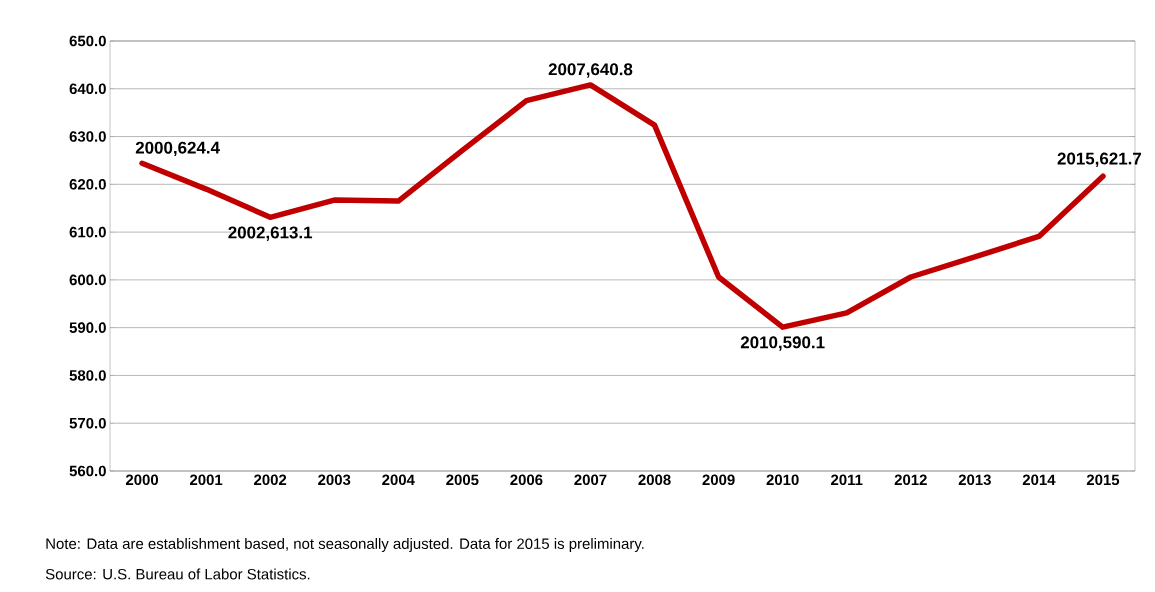 The height and width of the screenshot is (592, 1155). I want to click on x-tick-label: 2005, so click(462, 480).